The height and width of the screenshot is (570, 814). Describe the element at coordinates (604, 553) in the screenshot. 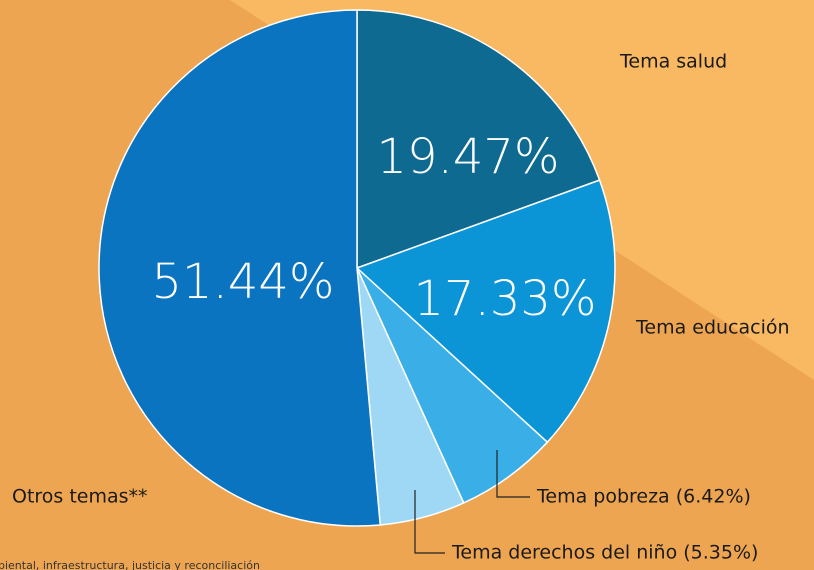

I see `label: Tema derechos del niño (5.35%)` at that location.